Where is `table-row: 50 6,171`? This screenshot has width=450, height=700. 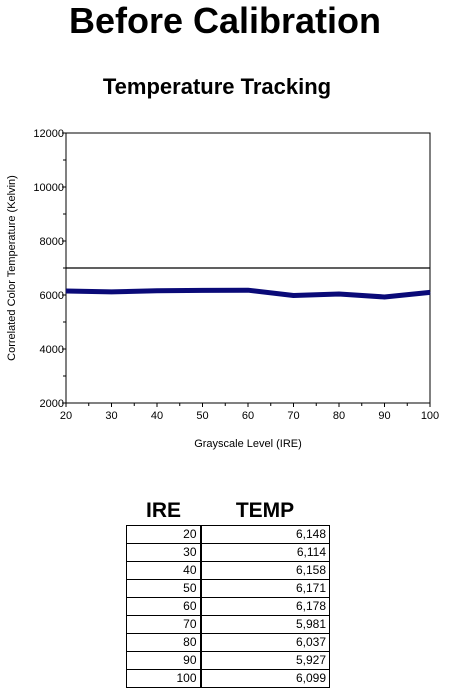
table-row: 50 6,171 is located at coordinates (228, 588).